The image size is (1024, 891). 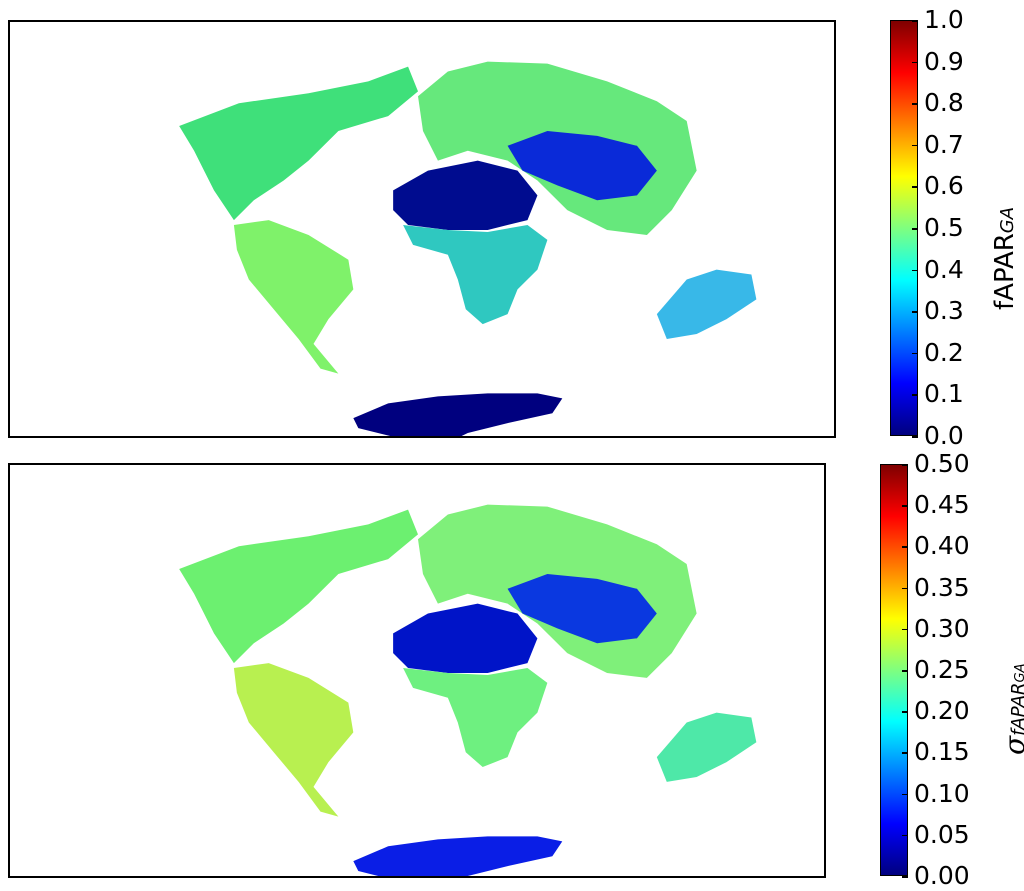 What do you see at coordinates (944, 435) in the screenshot?
I see `colorbar-tick-label: 0.0` at bounding box center [944, 435].